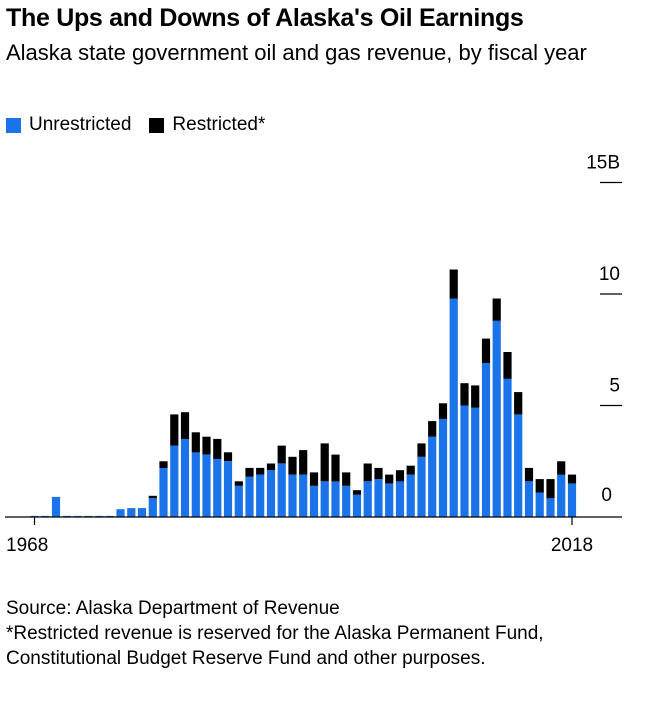 This screenshot has height=704, width=649. Describe the element at coordinates (173, 608) in the screenshot. I see `source-text: Source: Alaska Department of Revenue` at that location.